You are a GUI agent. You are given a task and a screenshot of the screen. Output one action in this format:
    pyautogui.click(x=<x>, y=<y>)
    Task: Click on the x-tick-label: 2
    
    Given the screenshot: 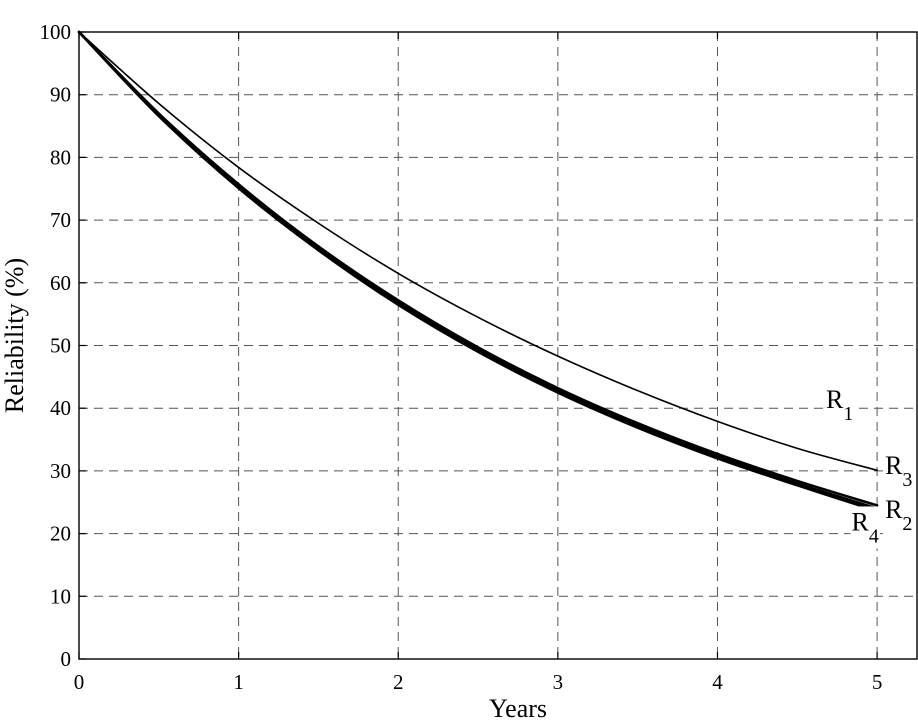 What is the action you would take?
    pyautogui.click(x=398, y=682)
    